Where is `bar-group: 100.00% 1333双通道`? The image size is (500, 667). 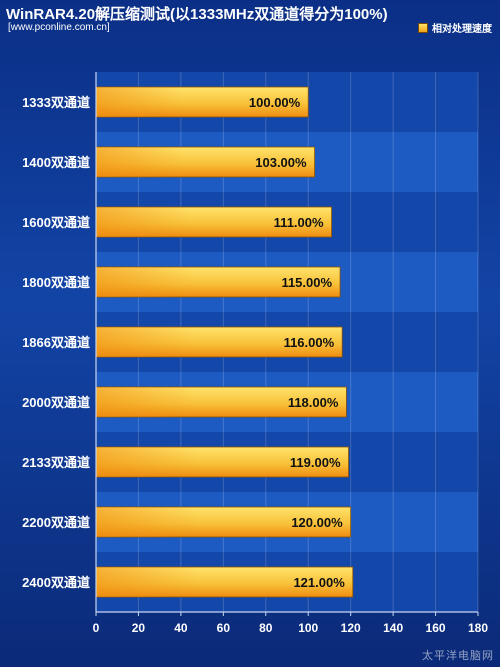
bar-group: 100.00% 1333双通道 is located at coordinates (165, 102).